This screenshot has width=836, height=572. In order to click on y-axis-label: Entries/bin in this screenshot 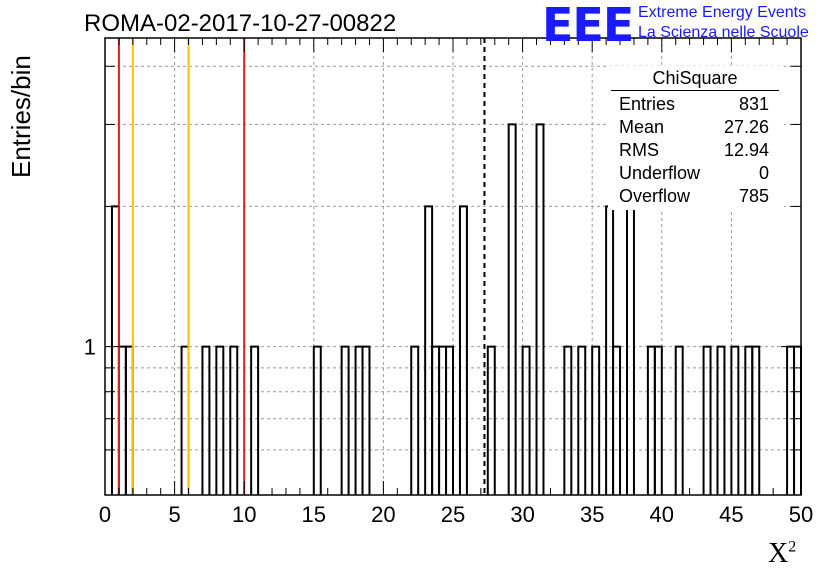, I will do `click(21, 116)`.